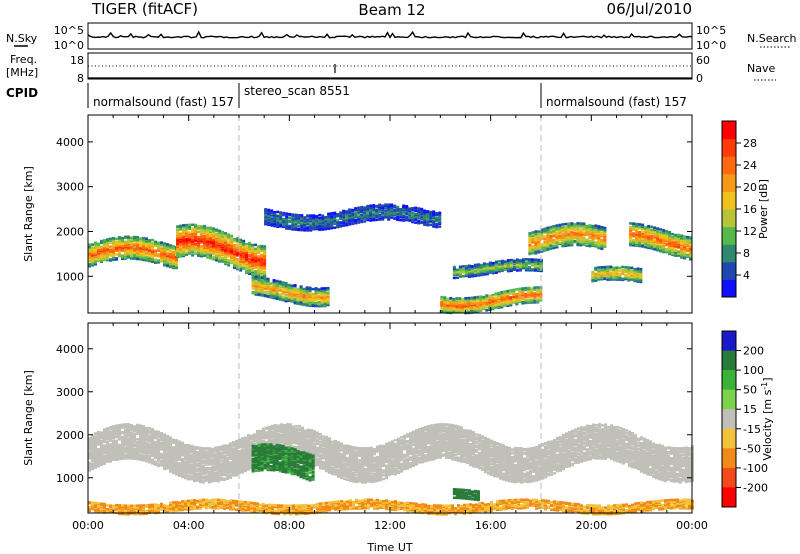  I want to click on nsearch-label: N.Search, so click(772, 38).